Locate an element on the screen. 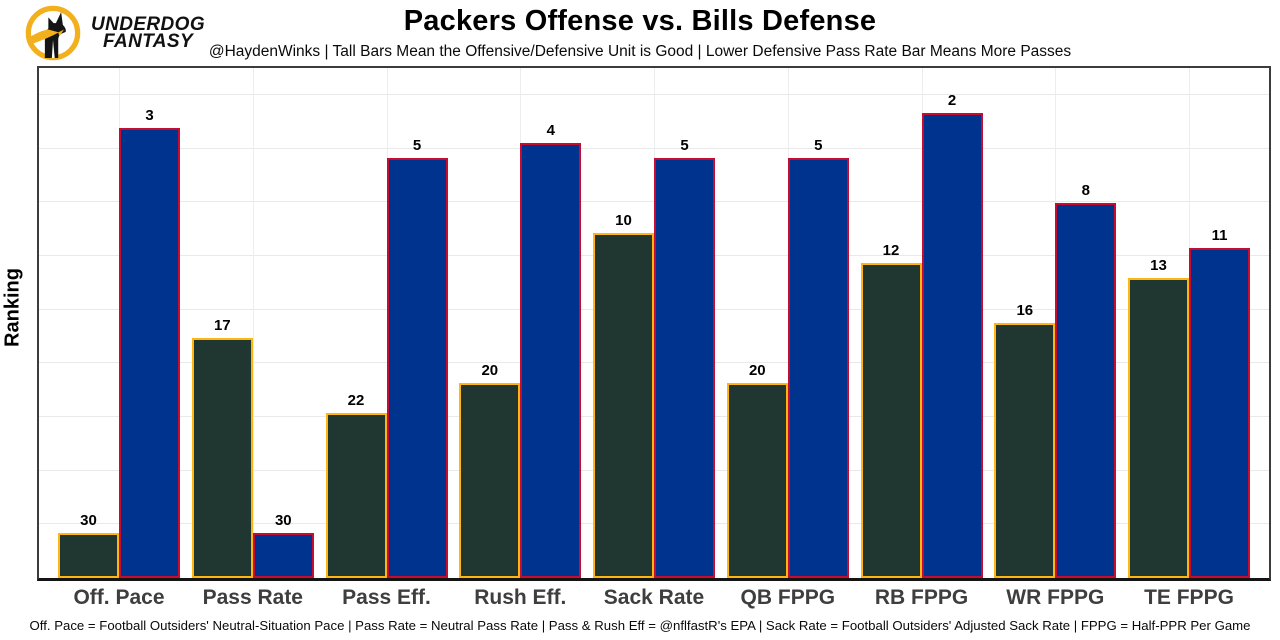 The height and width of the screenshot is (640, 1280). x-axis-label: Sack Rate is located at coordinates (654, 597).